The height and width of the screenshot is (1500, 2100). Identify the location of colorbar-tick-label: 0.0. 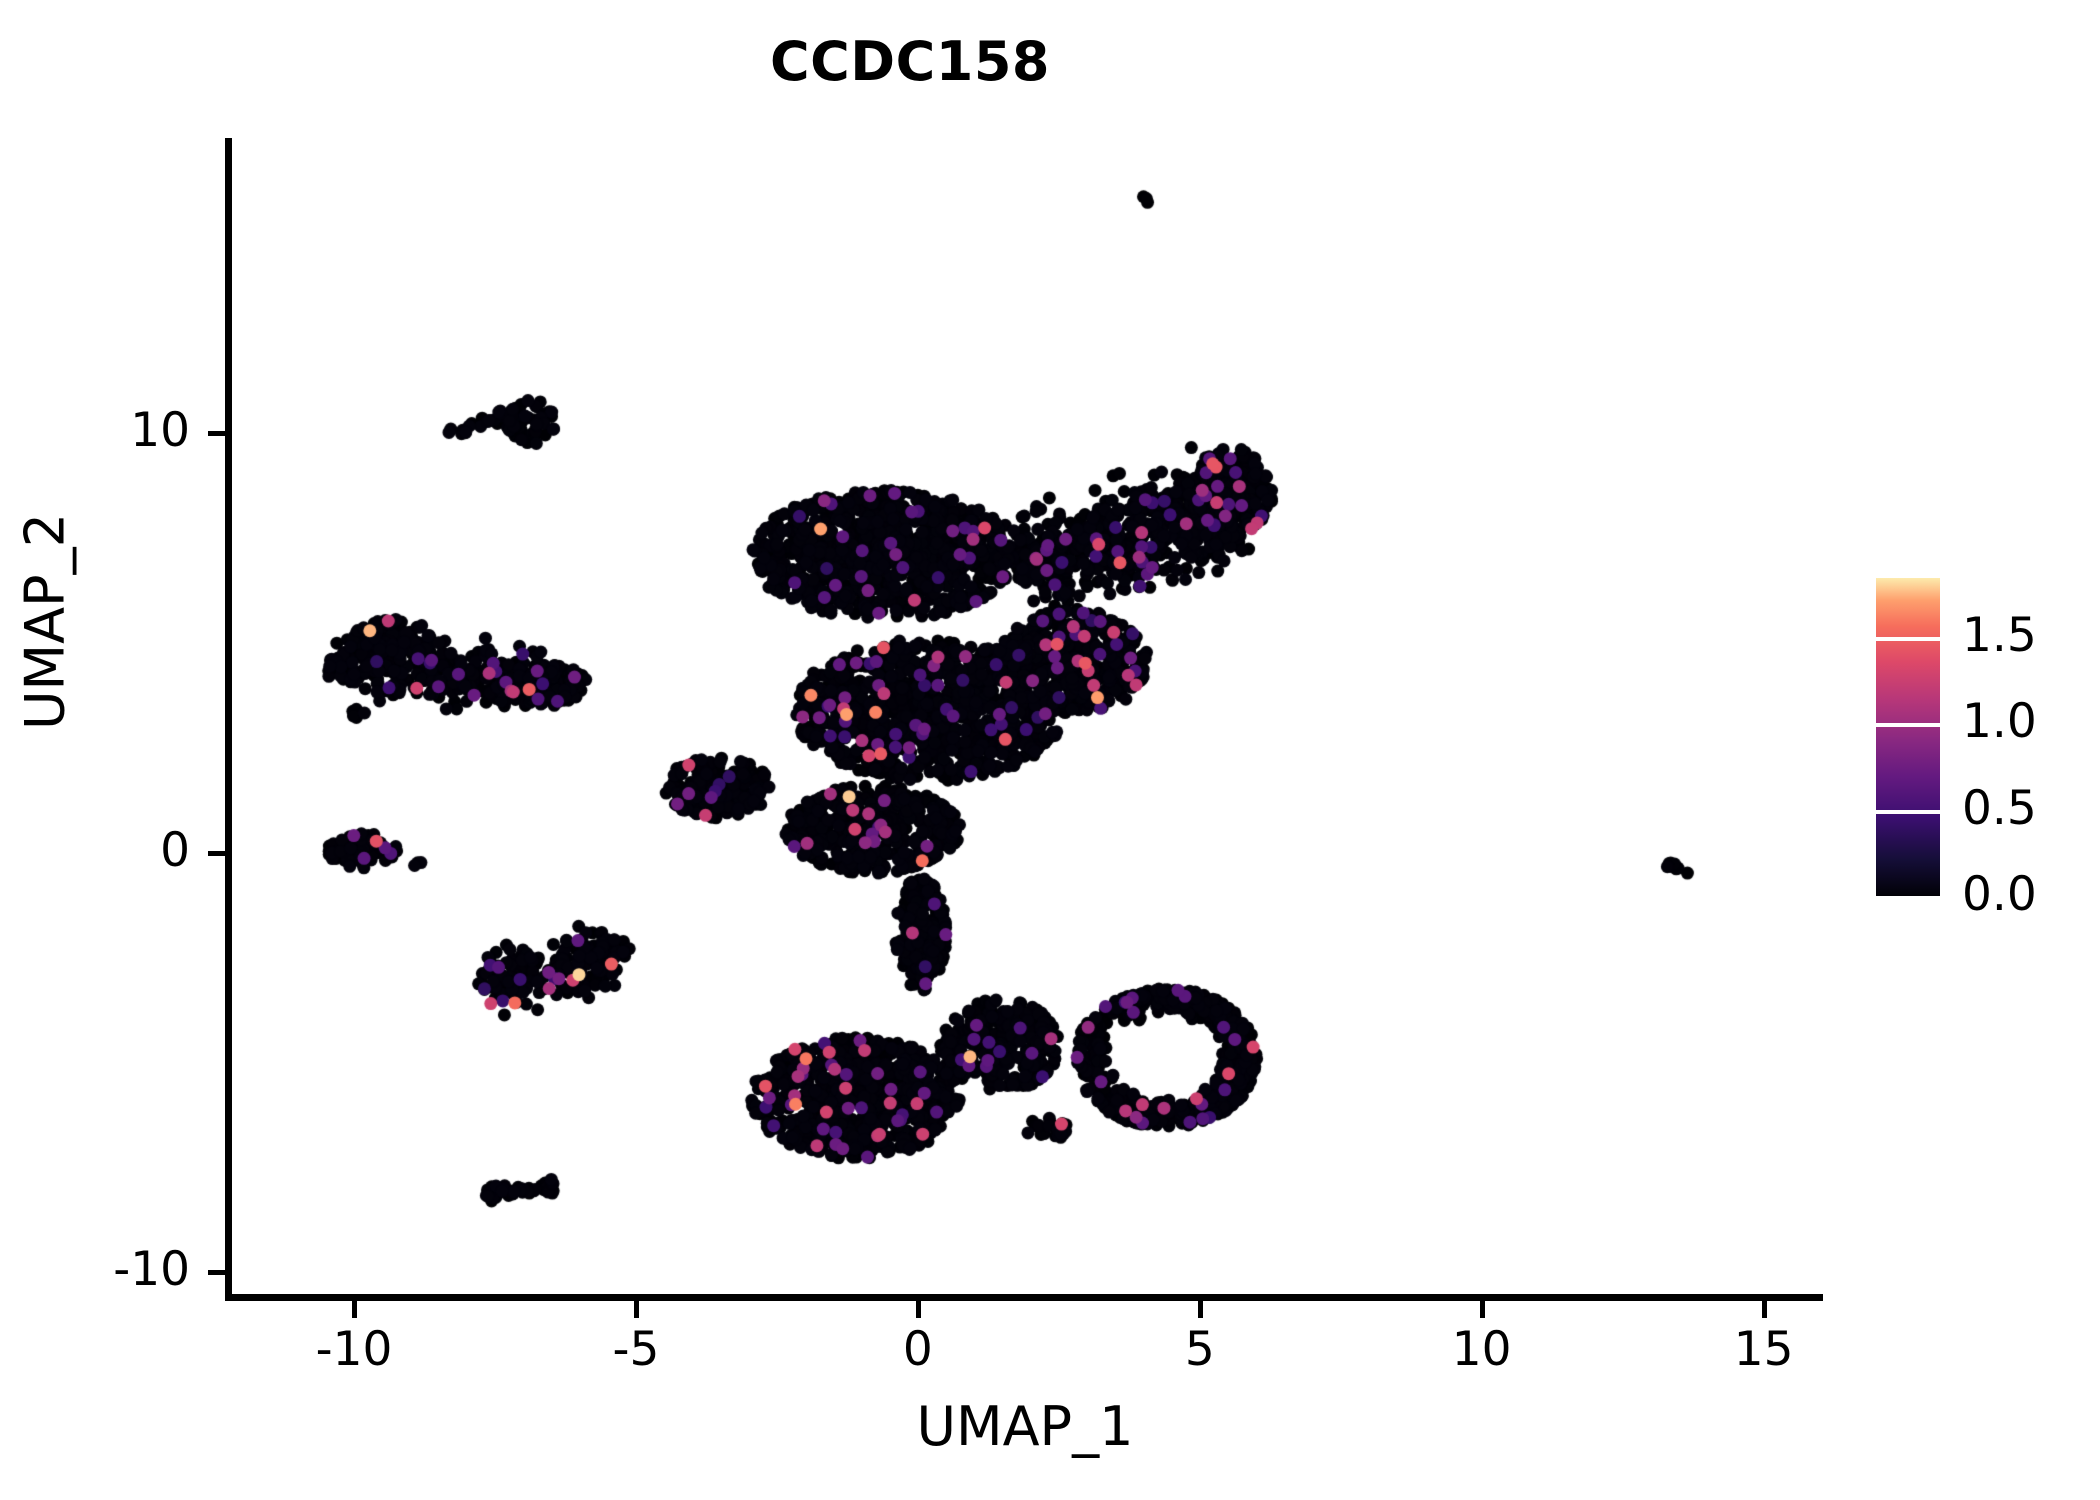
(1999, 894).